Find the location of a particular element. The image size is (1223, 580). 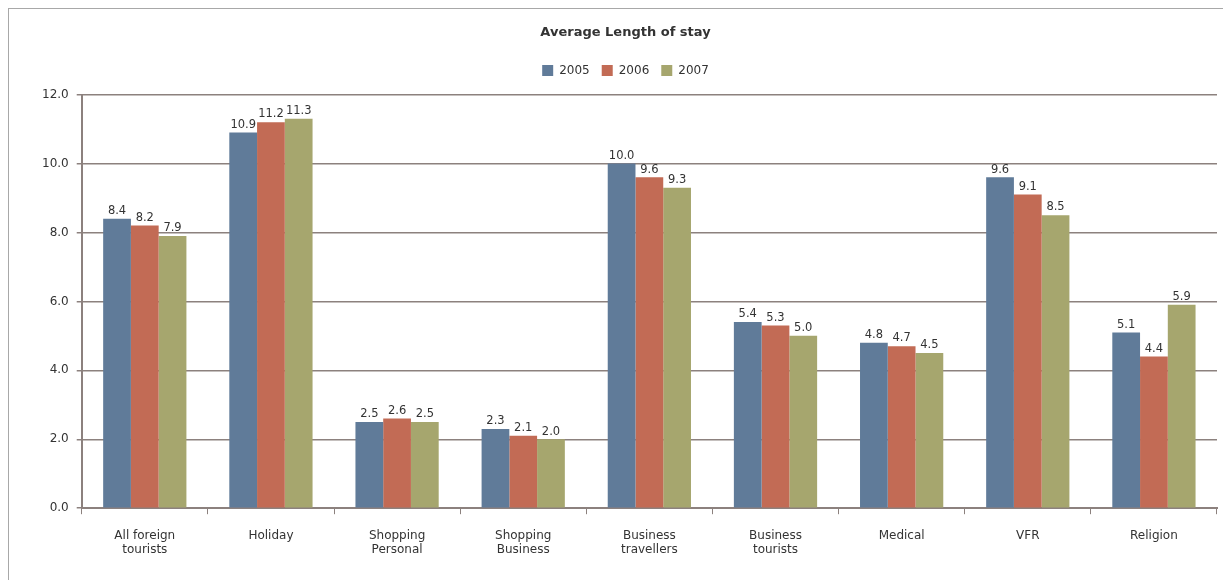

data-label: 8.5 is located at coordinates (1055, 206).